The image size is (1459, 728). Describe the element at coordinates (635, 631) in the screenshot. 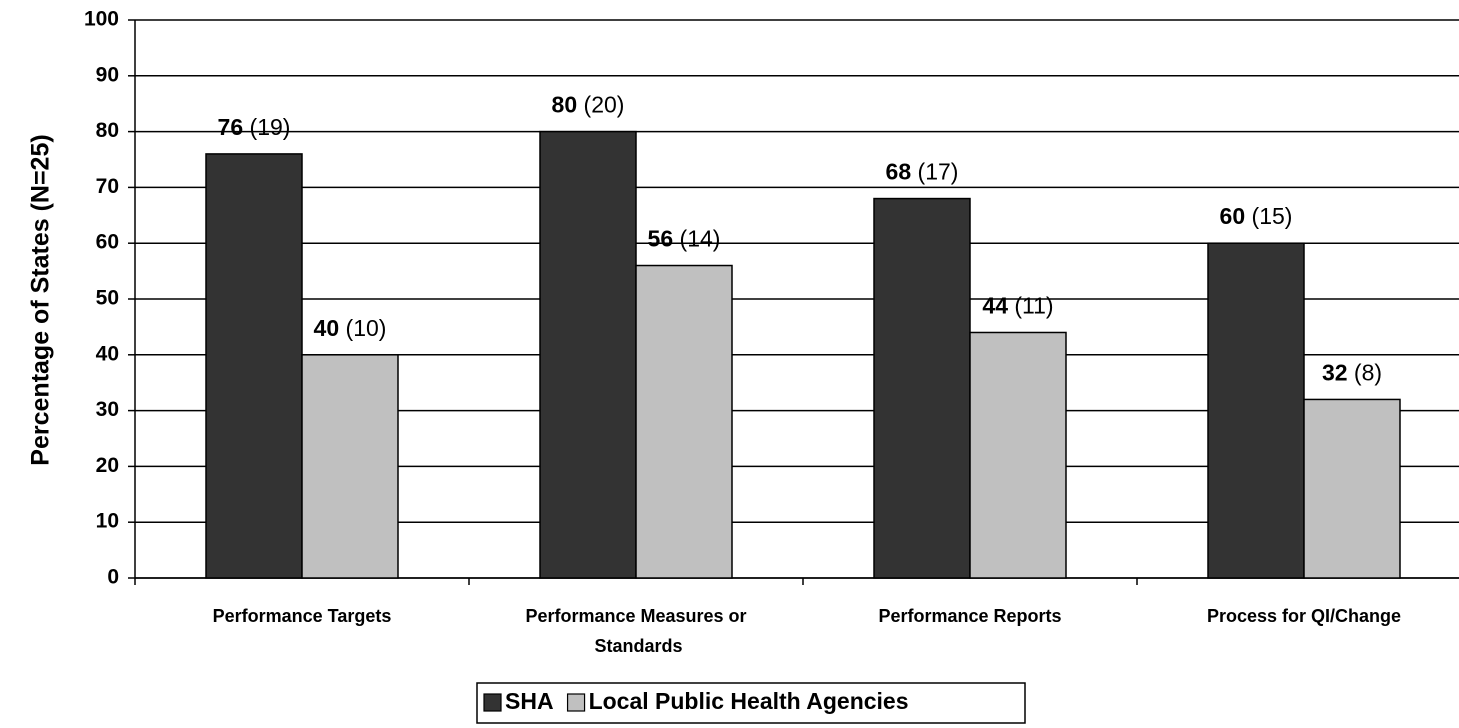

I see `x-tick-label: Performance Measures or Standards` at that location.